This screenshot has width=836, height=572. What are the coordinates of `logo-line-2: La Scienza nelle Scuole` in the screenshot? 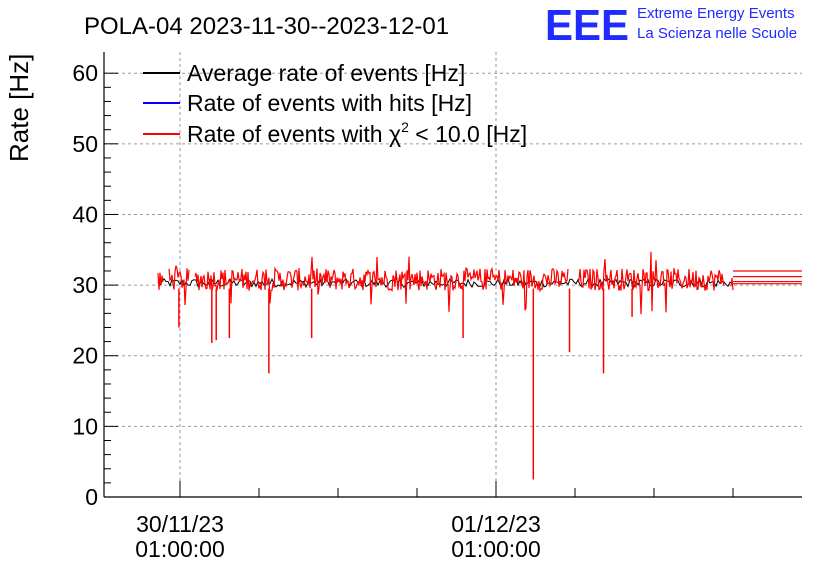 It's located at (717, 33).